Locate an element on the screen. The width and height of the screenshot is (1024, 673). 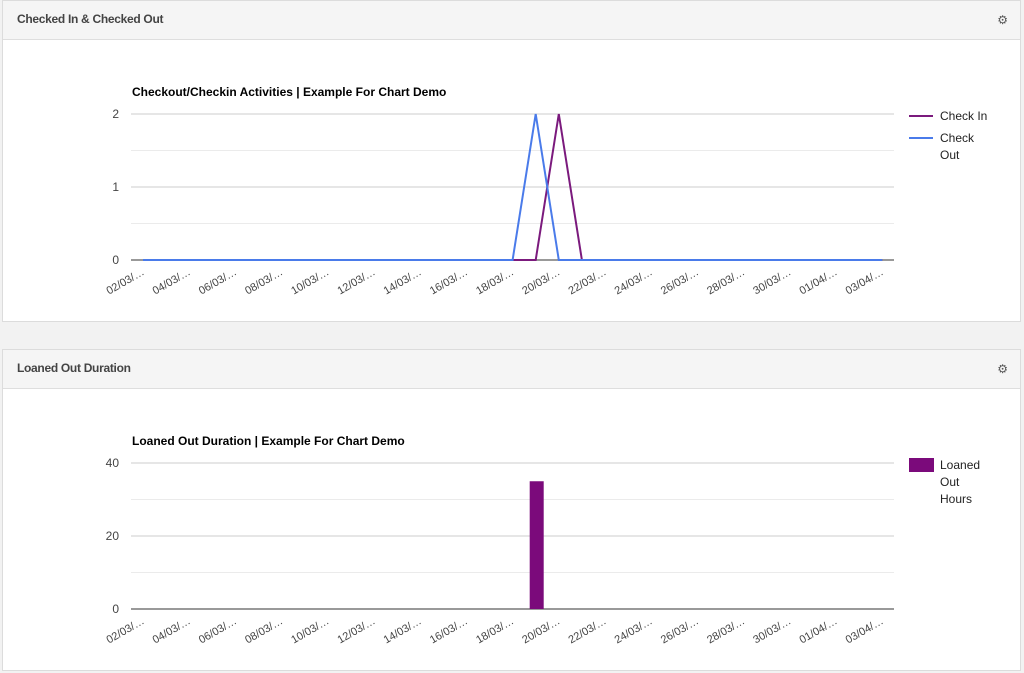
y-tick-label: 2 is located at coordinates (115, 114).